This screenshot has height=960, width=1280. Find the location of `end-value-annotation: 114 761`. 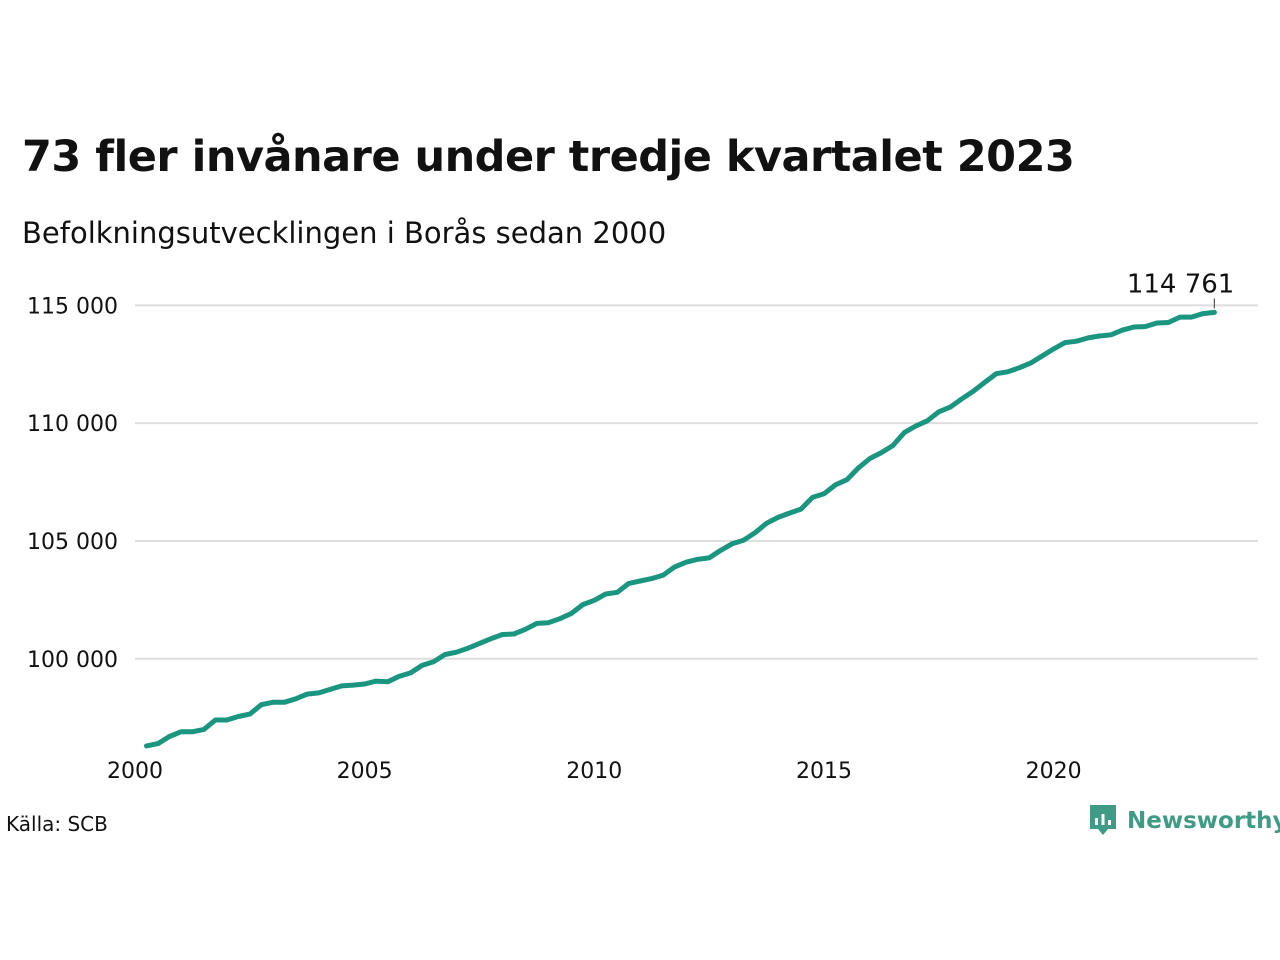

end-value-annotation: 114 761 is located at coordinates (1181, 289).